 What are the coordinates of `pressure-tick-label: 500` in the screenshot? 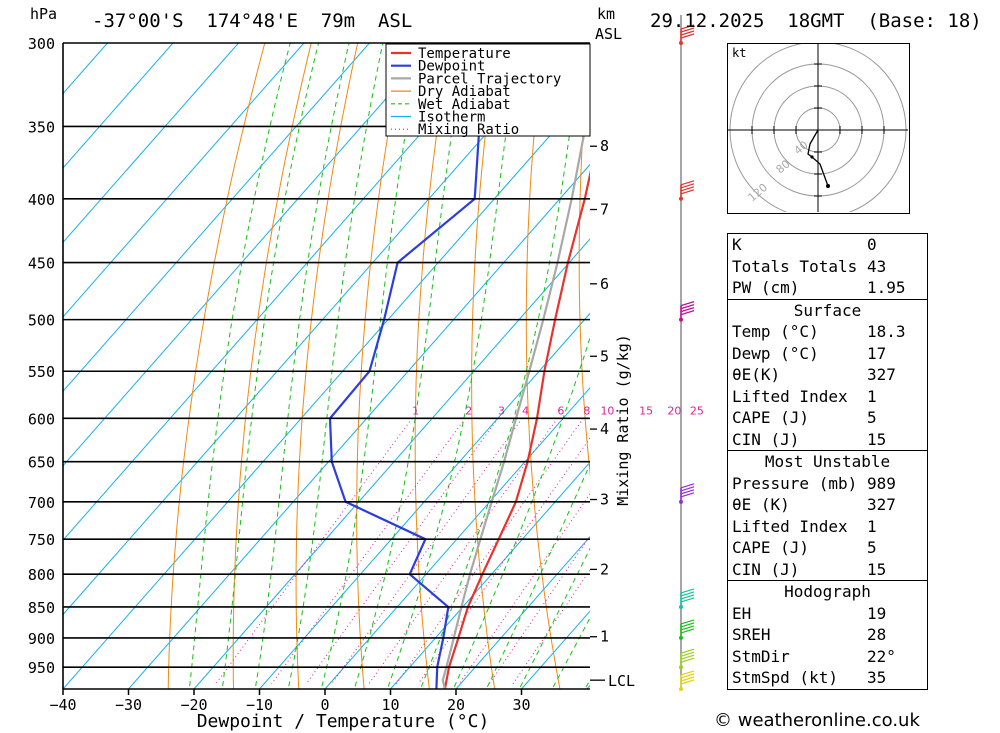 It's located at (41, 321).